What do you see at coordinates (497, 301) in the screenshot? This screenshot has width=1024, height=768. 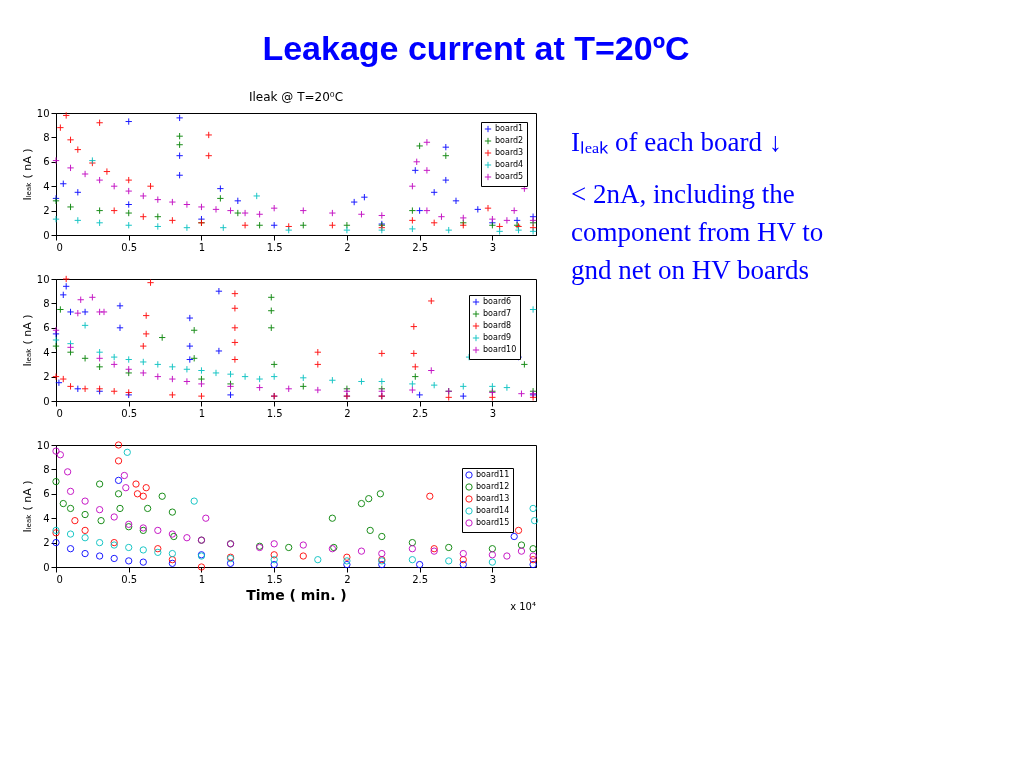 I see `legend-label: board6` at bounding box center [497, 301].